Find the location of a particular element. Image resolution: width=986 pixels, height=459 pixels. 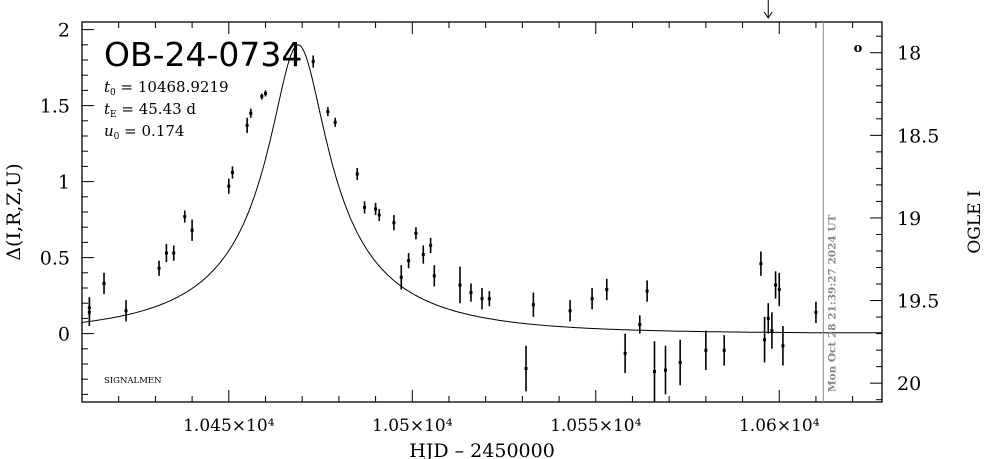

right-tick-label: 20 is located at coordinates (909, 384).